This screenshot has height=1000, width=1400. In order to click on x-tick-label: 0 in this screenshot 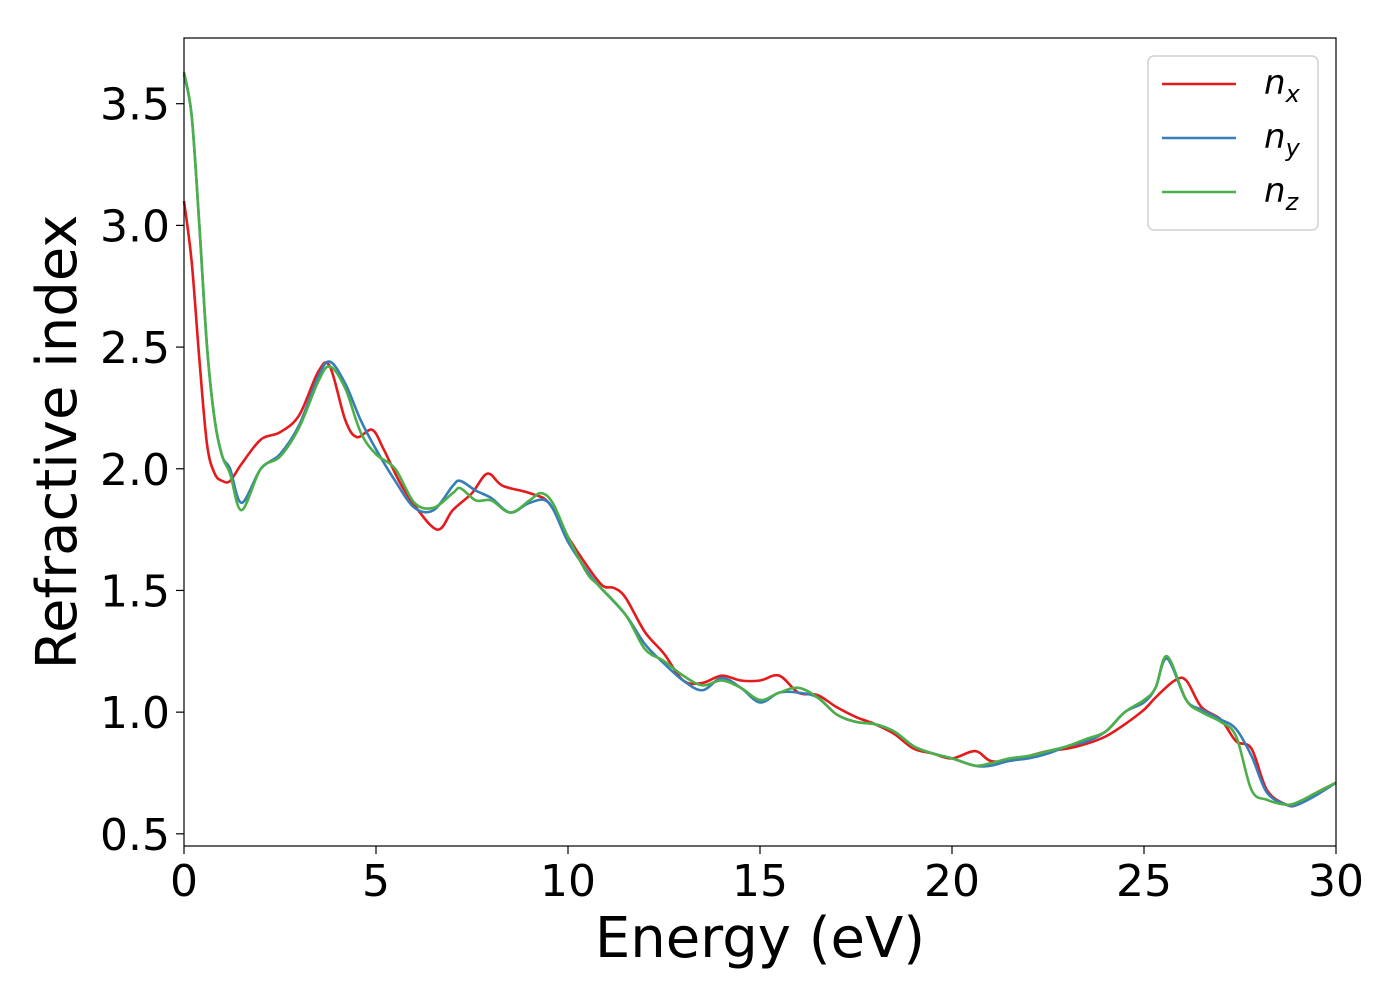, I will do `click(184, 881)`.